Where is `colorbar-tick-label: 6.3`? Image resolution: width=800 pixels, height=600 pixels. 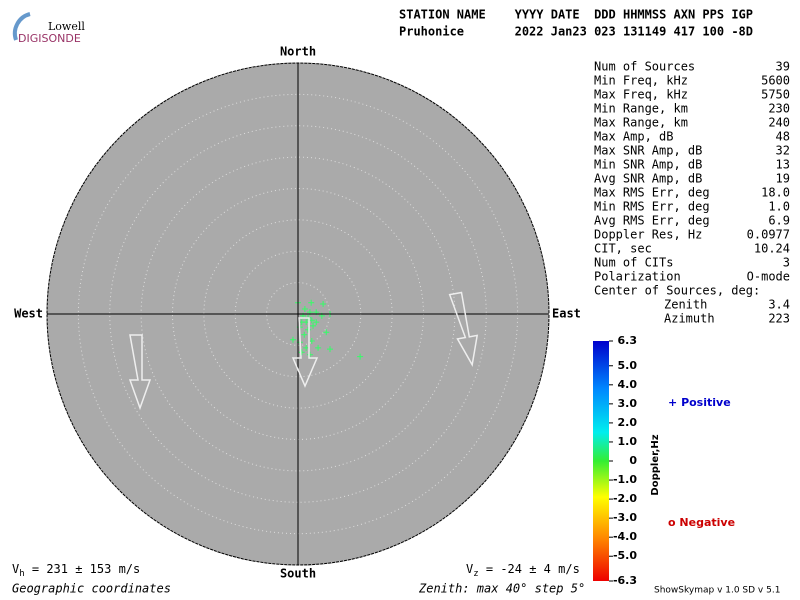 colorbar-tick-label: 6.3 is located at coordinates (628, 340).